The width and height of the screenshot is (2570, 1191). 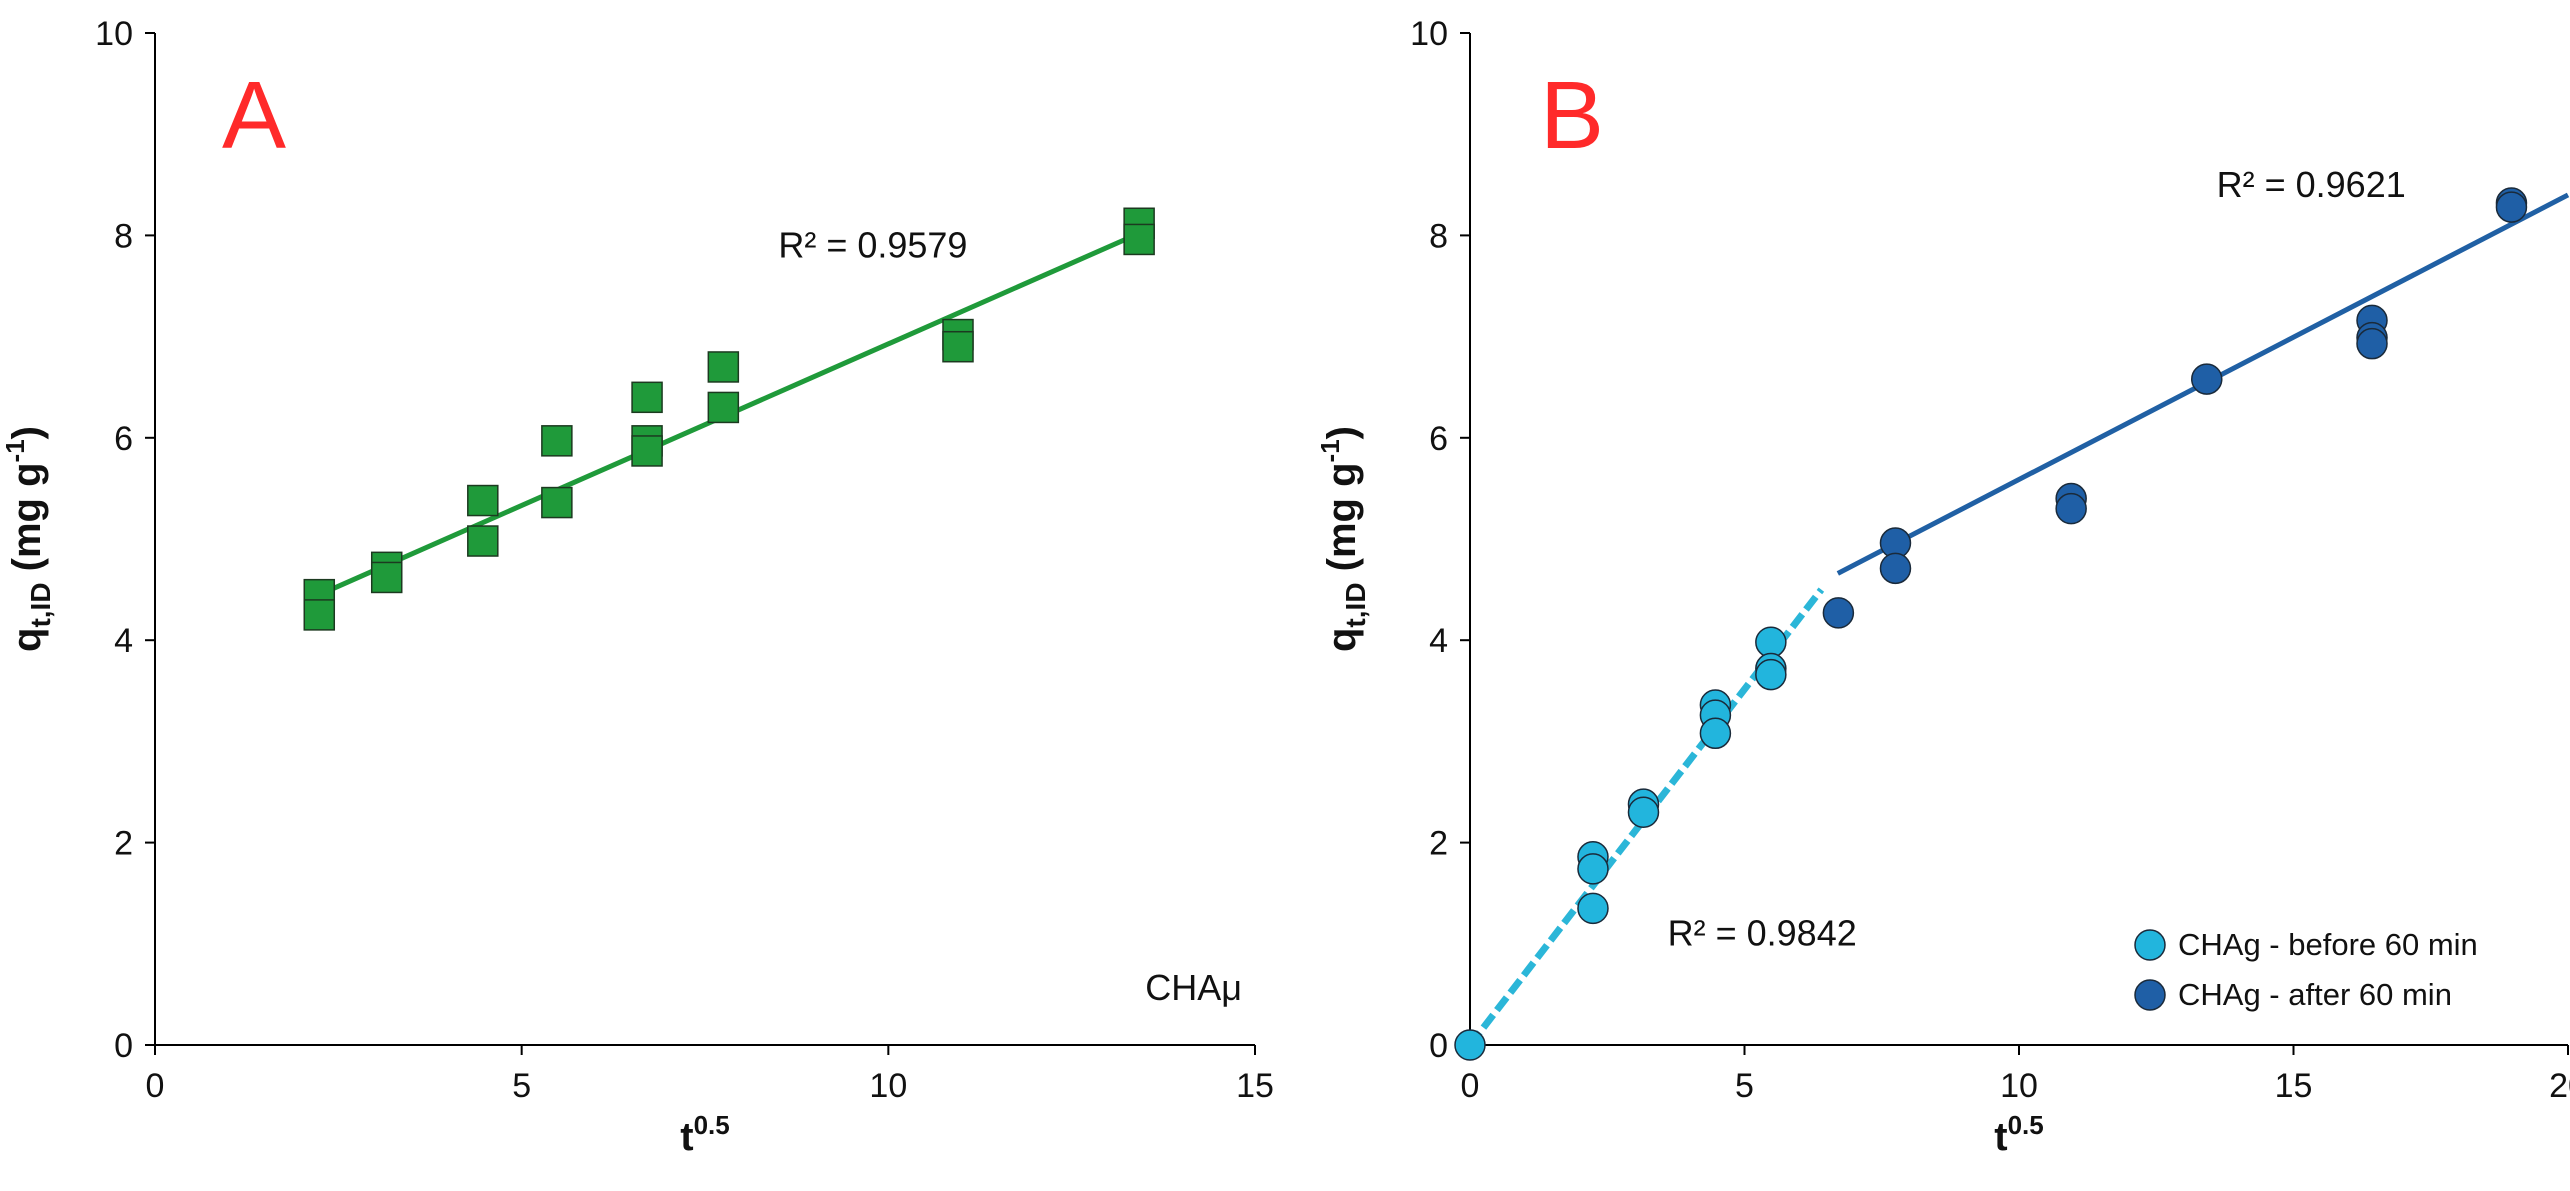 I want to click on r-squared-annotation: R² = 0.9842, so click(x=1762, y=933).